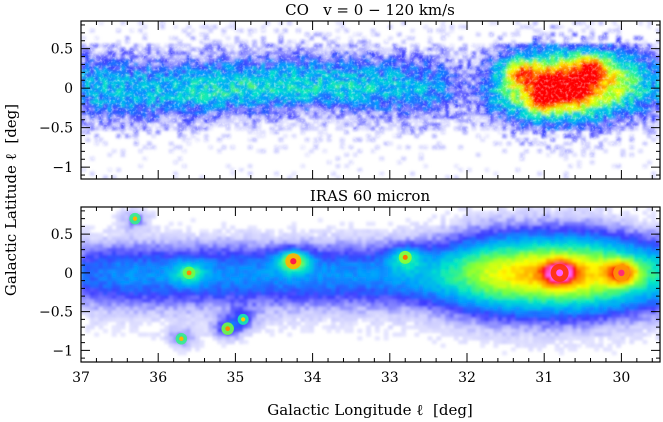 The height and width of the screenshot is (422, 663). What do you see at coordinates (621, 378) in the screenshot?
I see `x-tick-label: 30` at bounding box center [621, 378].